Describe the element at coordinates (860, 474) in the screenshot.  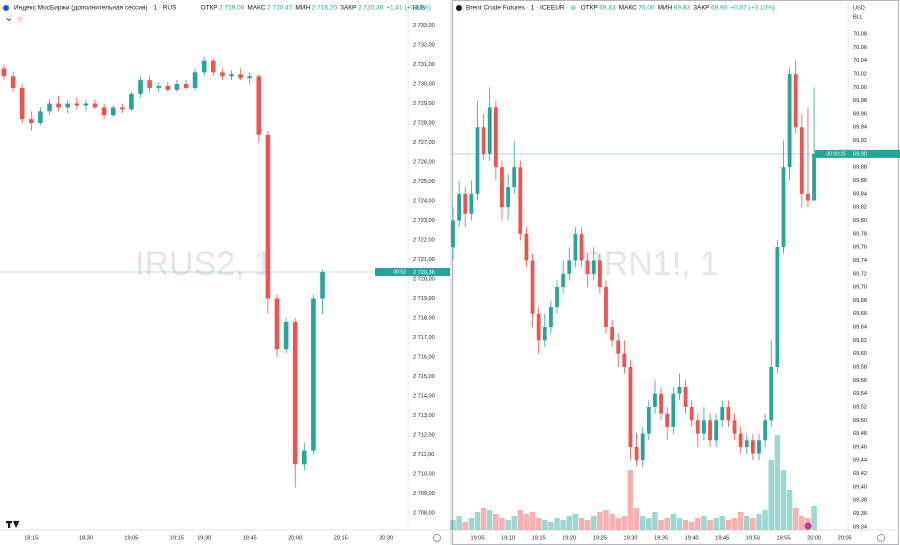
I see `y-tick-label: 69,42` at that location.